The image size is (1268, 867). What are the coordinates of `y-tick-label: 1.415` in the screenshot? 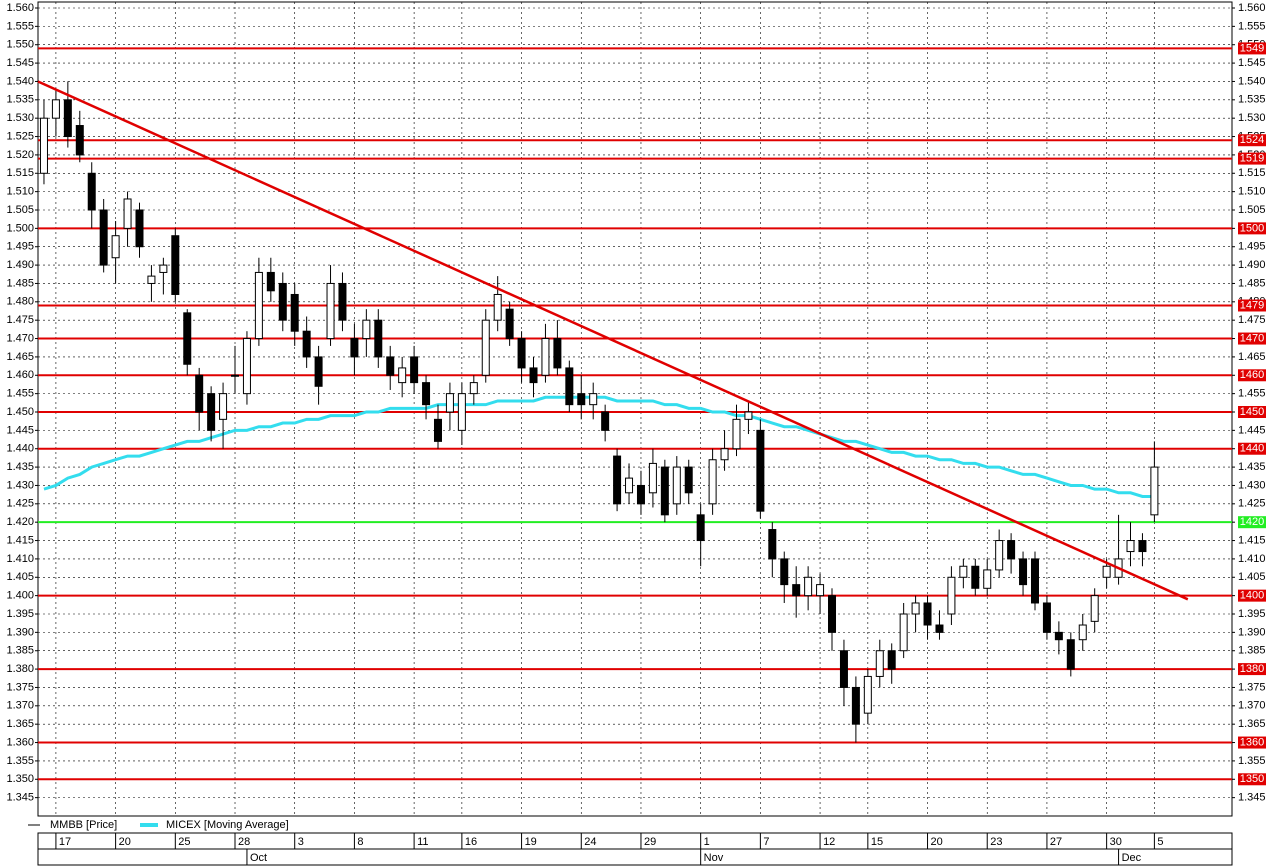 It's located at (20, 540).